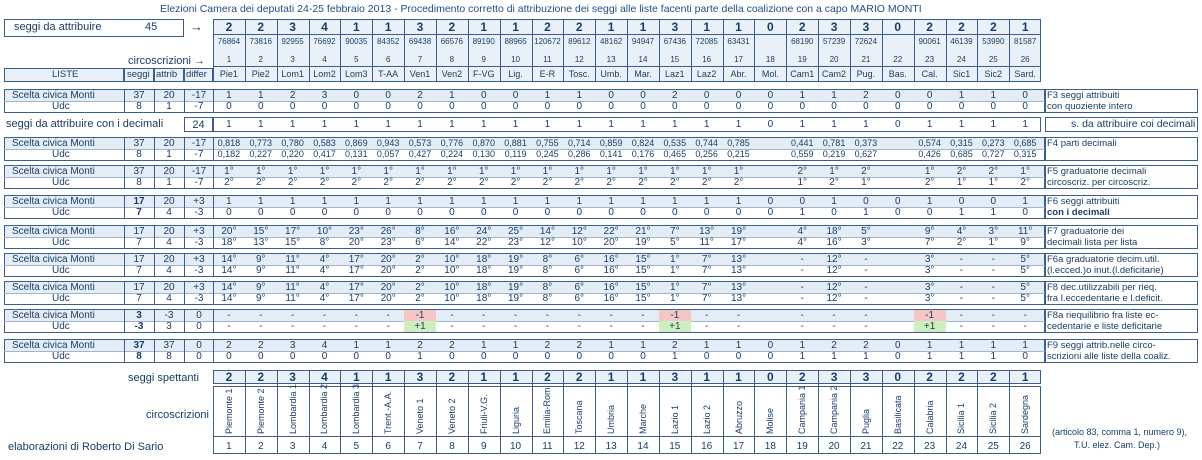  Describe the element at coordinates (866, 154) in the screenshot. I see `allocation-cell: 0,627` at that location.